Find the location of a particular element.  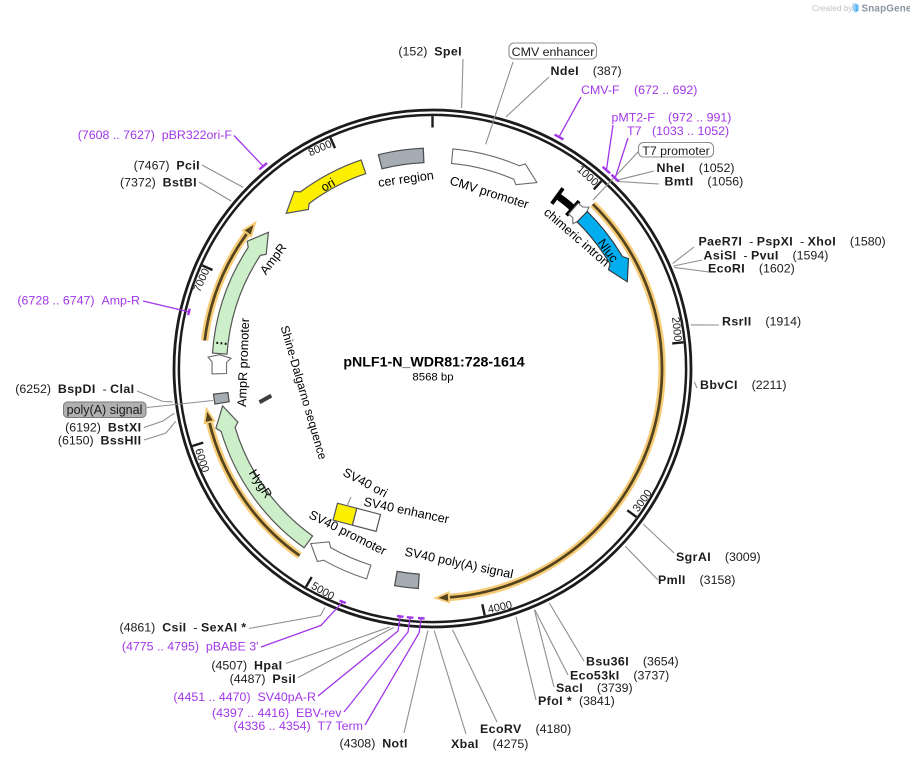

svg-text: (4336 .. 4354) T7 Term is located at coordinates (298, 726).